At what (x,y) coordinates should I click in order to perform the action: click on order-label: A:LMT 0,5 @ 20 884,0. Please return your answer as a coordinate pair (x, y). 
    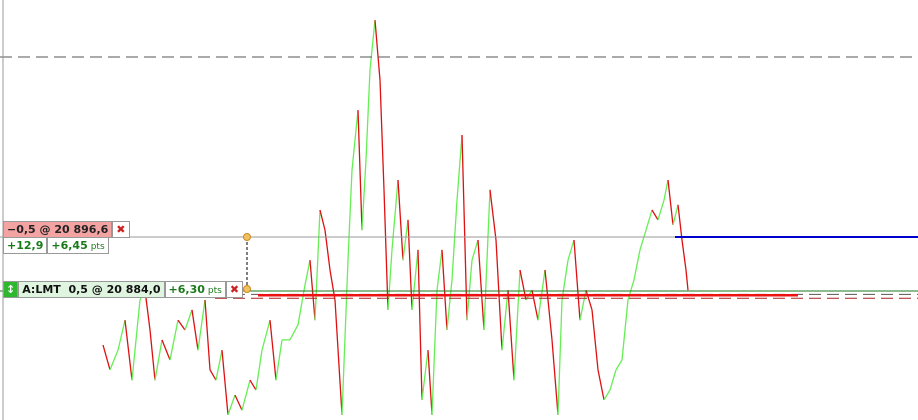
    Looking at the image, I should click on (91, 289).